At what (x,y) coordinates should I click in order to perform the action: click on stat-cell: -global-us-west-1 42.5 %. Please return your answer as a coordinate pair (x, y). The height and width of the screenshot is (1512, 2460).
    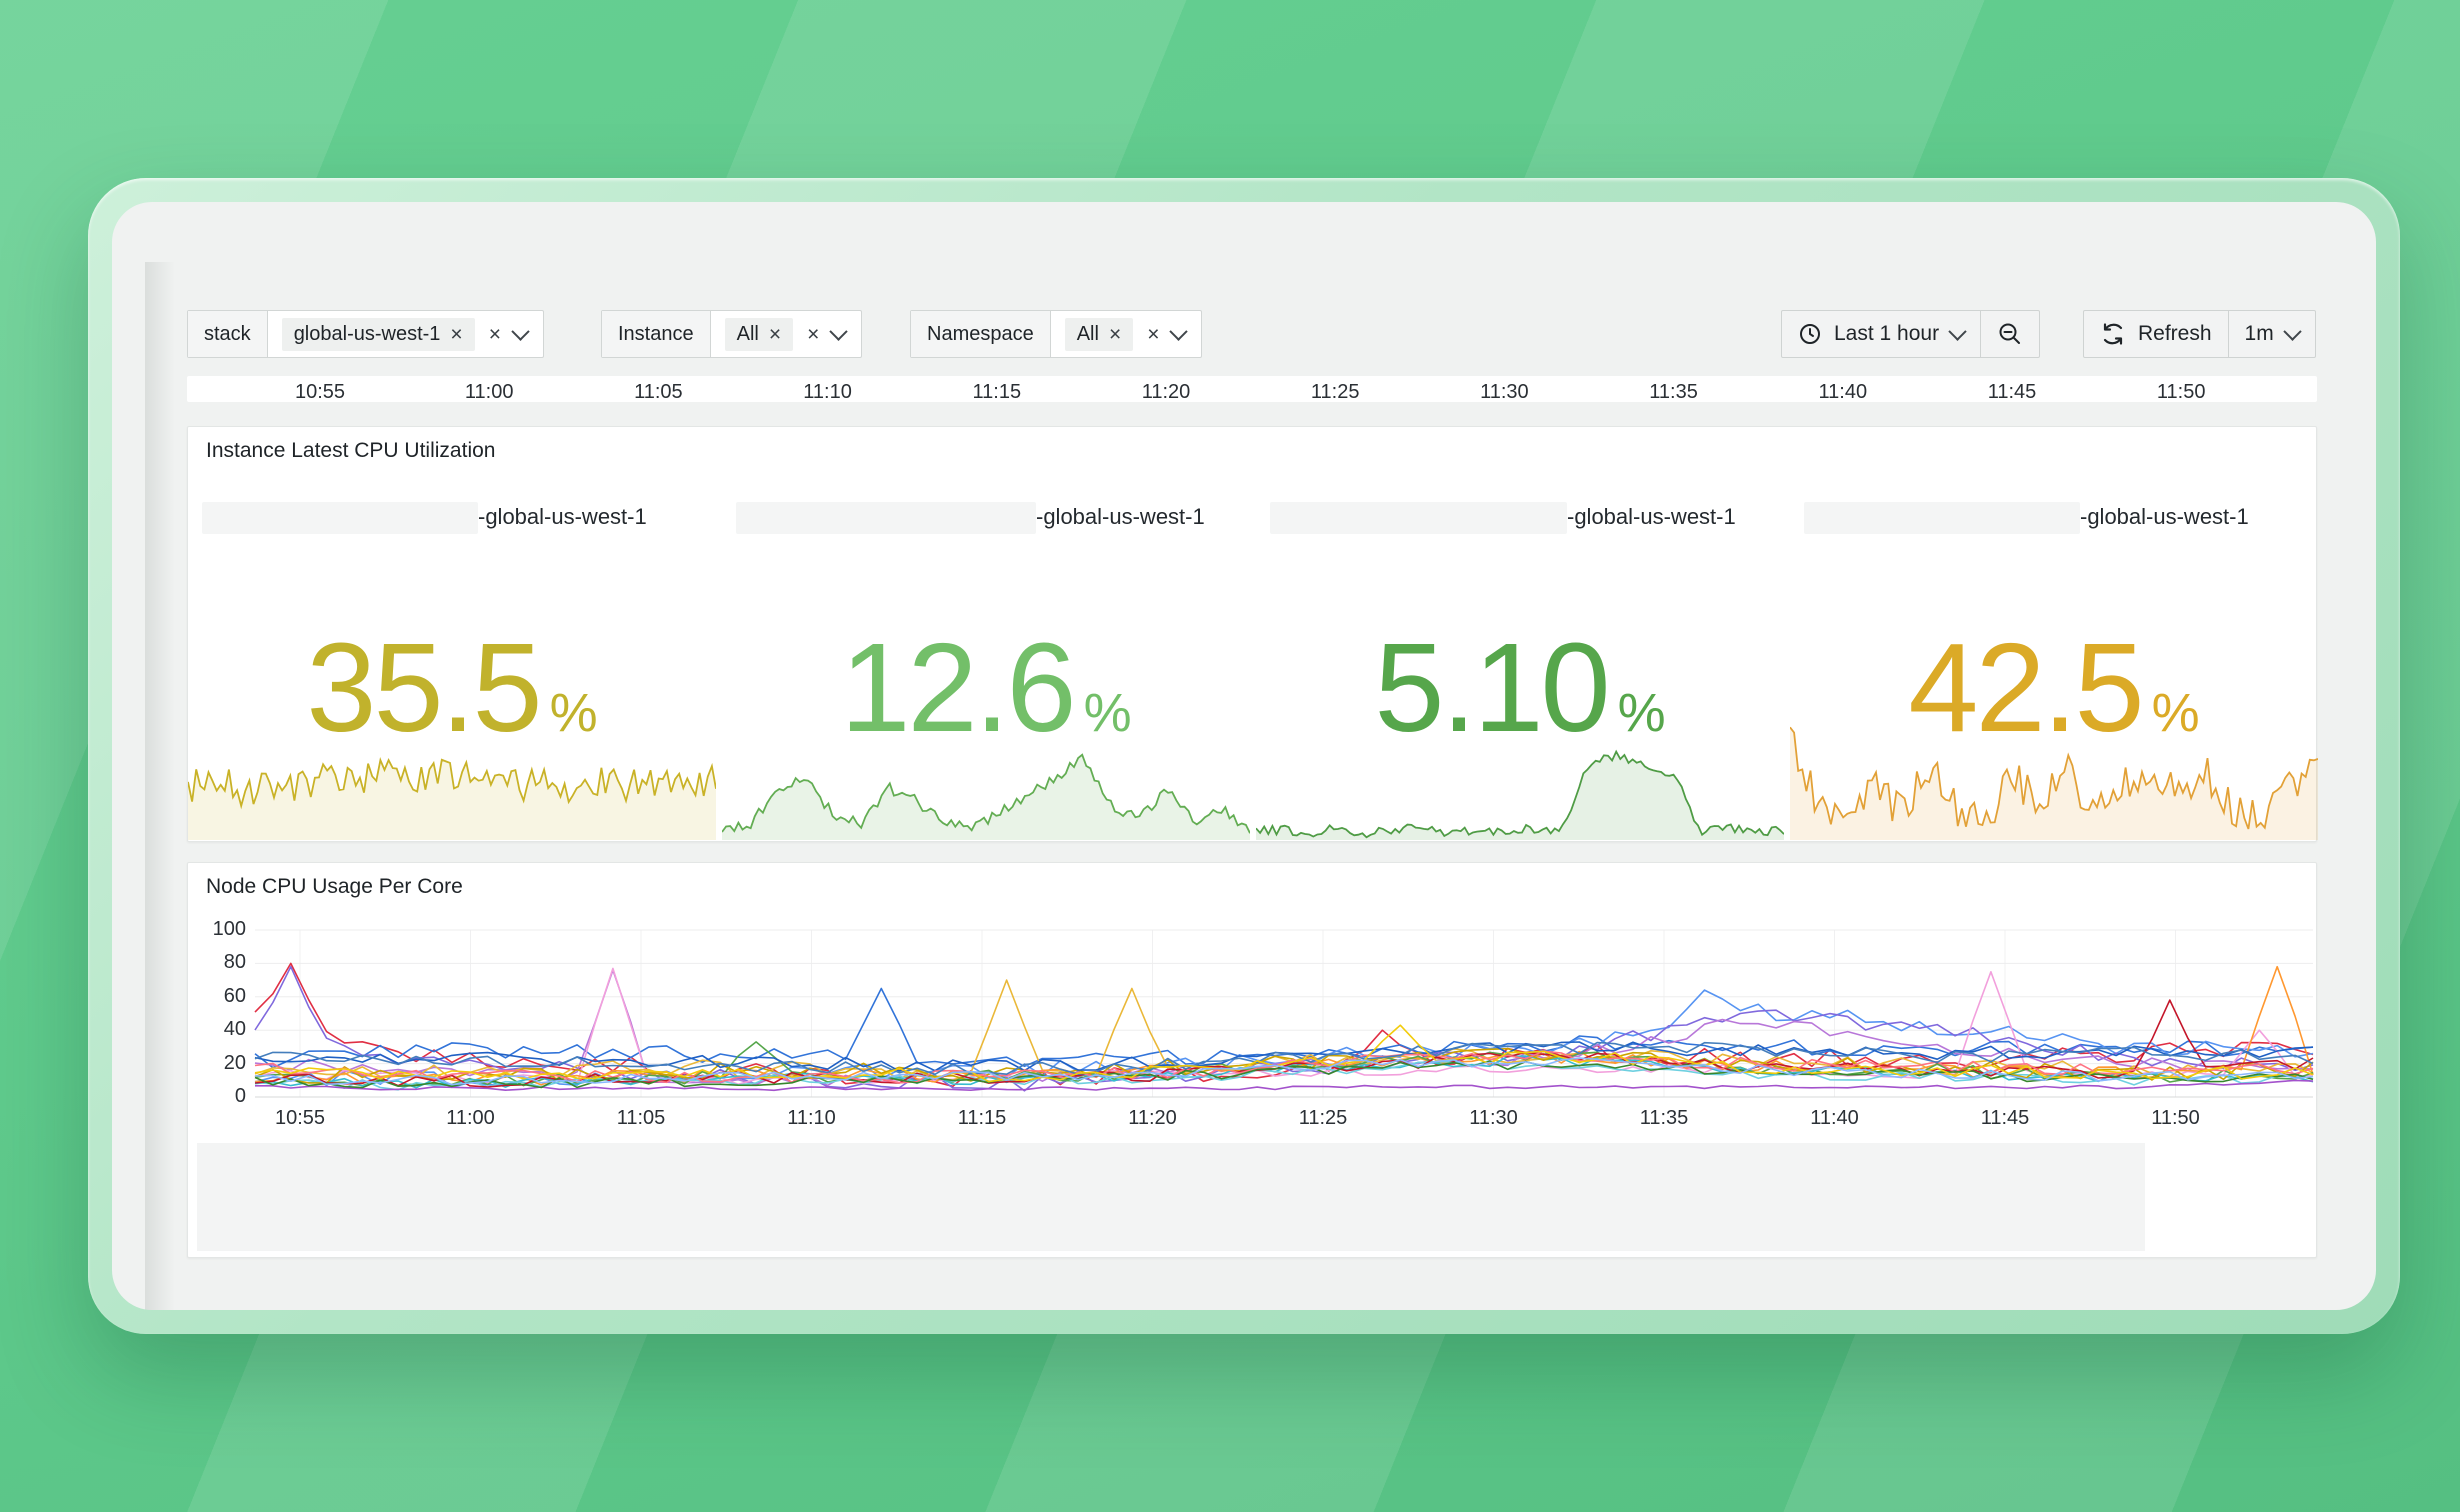
    Looking at the image, I should click on (2054, 663).